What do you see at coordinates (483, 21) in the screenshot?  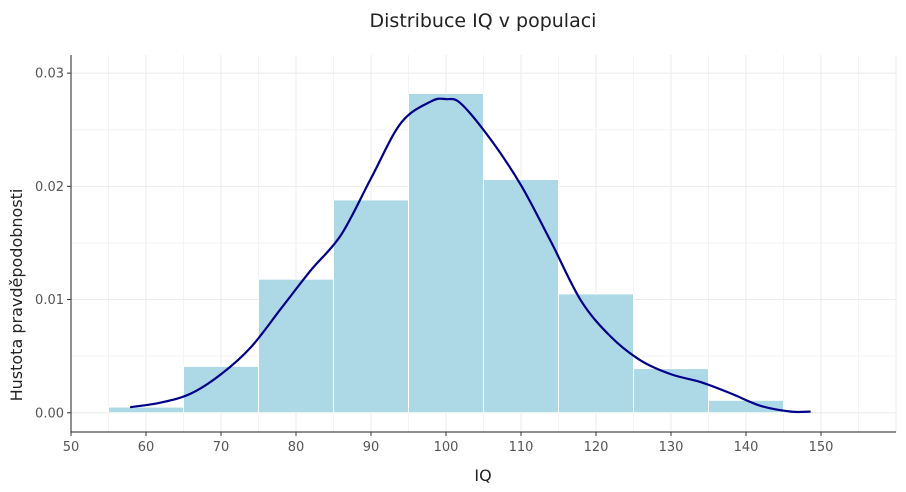 I see `chart-title: Distribuce IQ v populaci` at bounding box center [483, 21].